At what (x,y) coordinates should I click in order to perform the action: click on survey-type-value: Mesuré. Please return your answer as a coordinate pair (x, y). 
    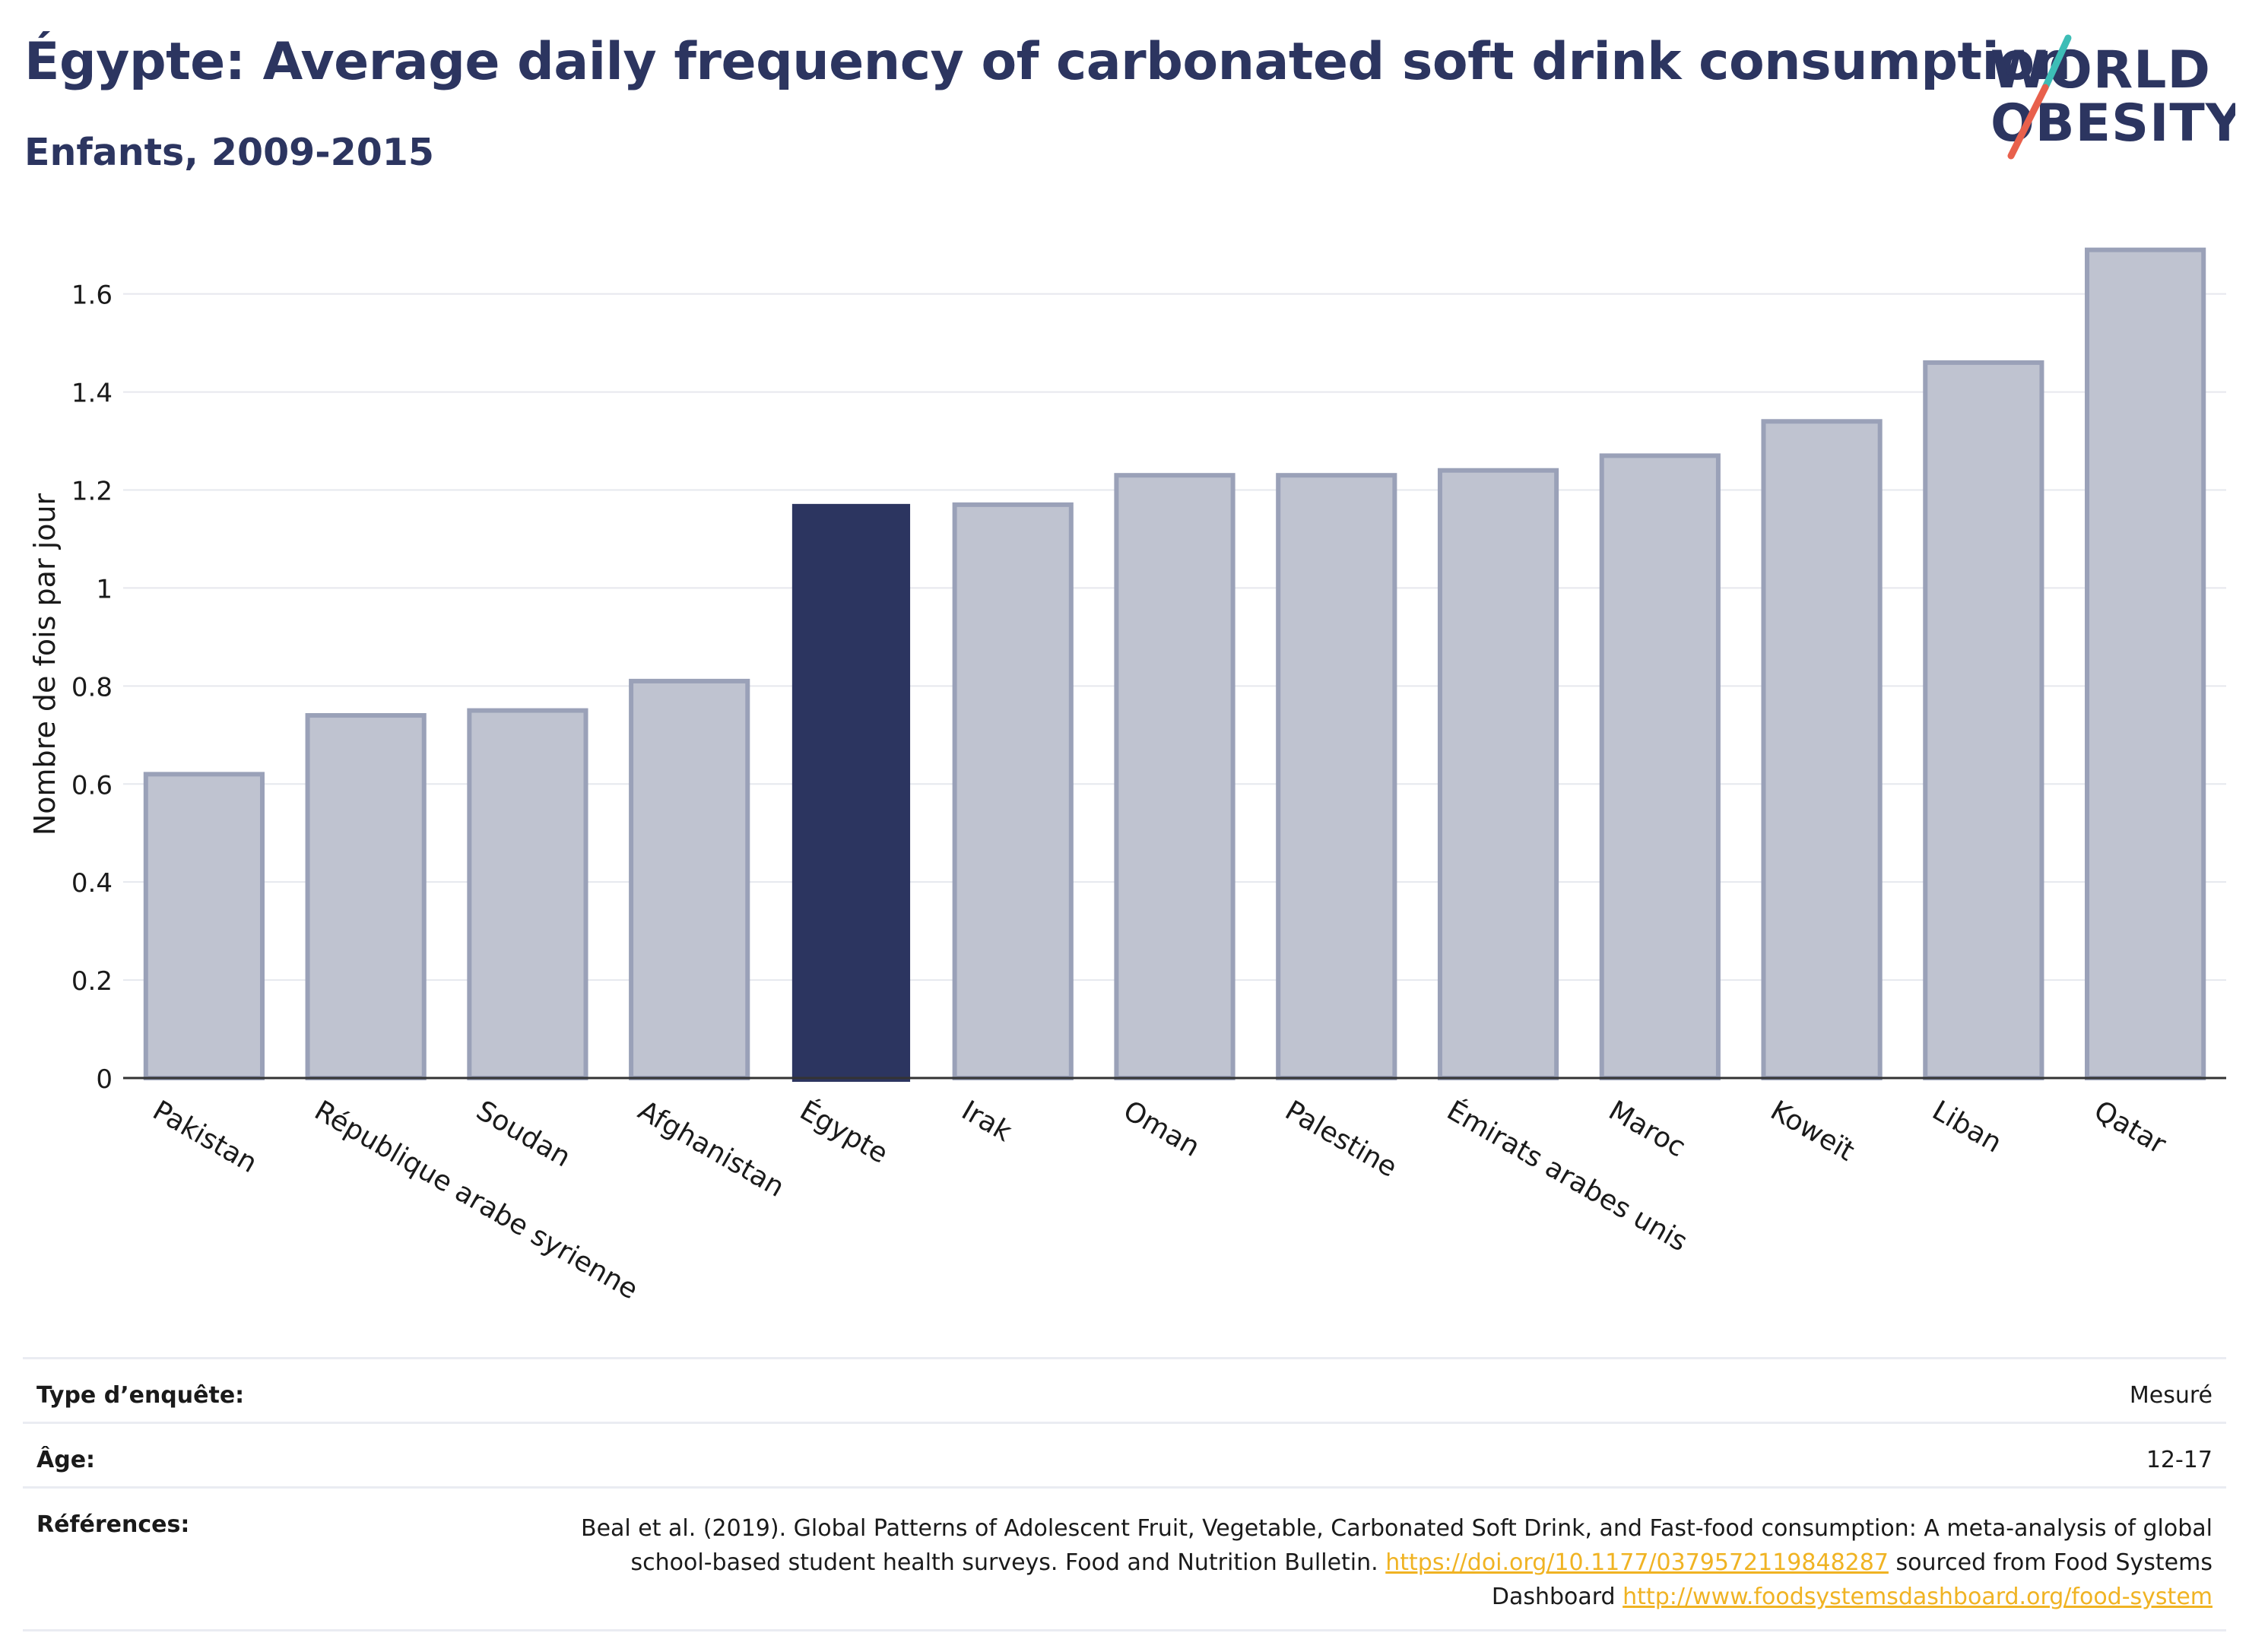
    Looking at the image, I should click on (2171, 1395).